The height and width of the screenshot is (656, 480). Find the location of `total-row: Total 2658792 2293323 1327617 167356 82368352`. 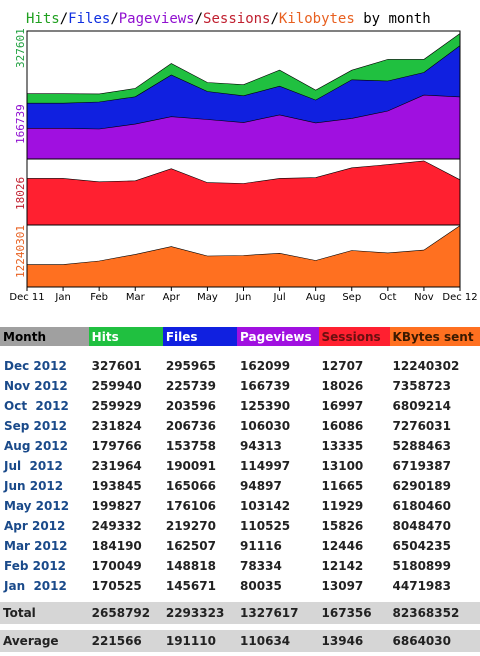

total-row: Total 2658792 2293323 1327617 167356 82368352 is located at coordinates (240, 613).